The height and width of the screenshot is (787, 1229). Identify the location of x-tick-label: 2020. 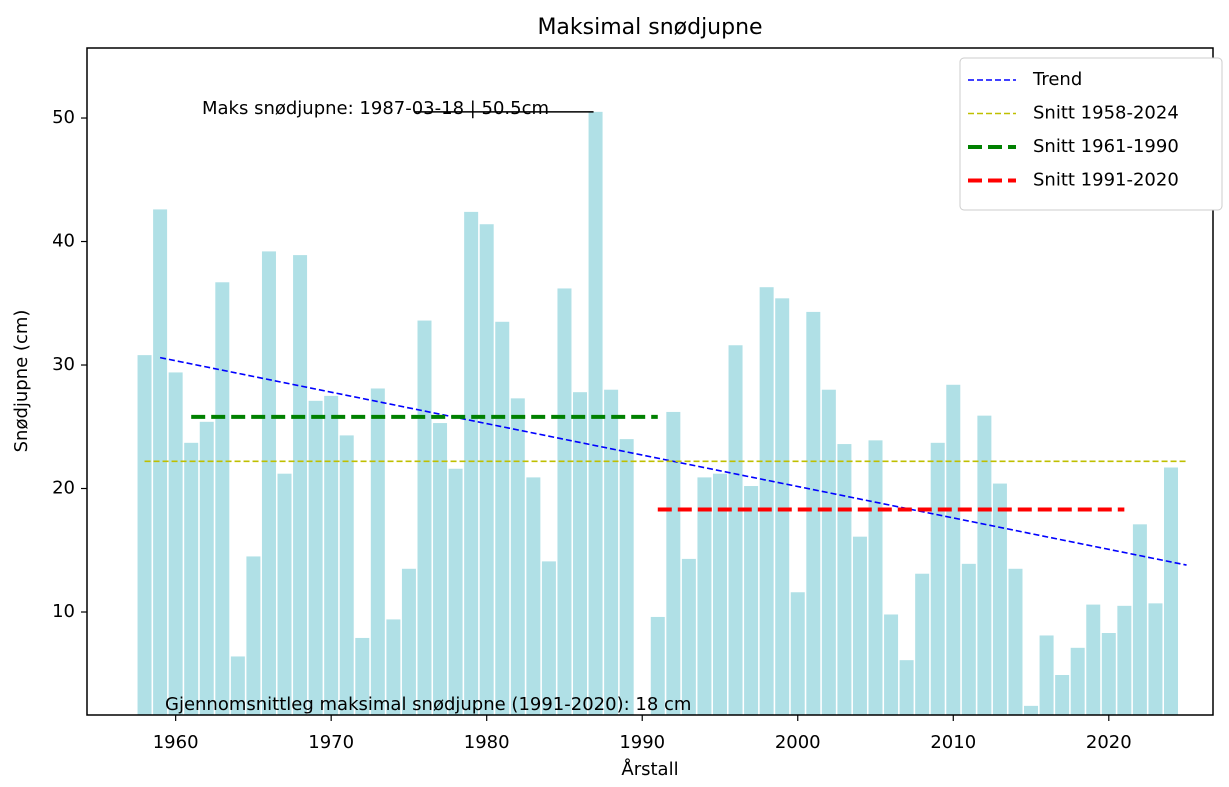
(1109, 742).